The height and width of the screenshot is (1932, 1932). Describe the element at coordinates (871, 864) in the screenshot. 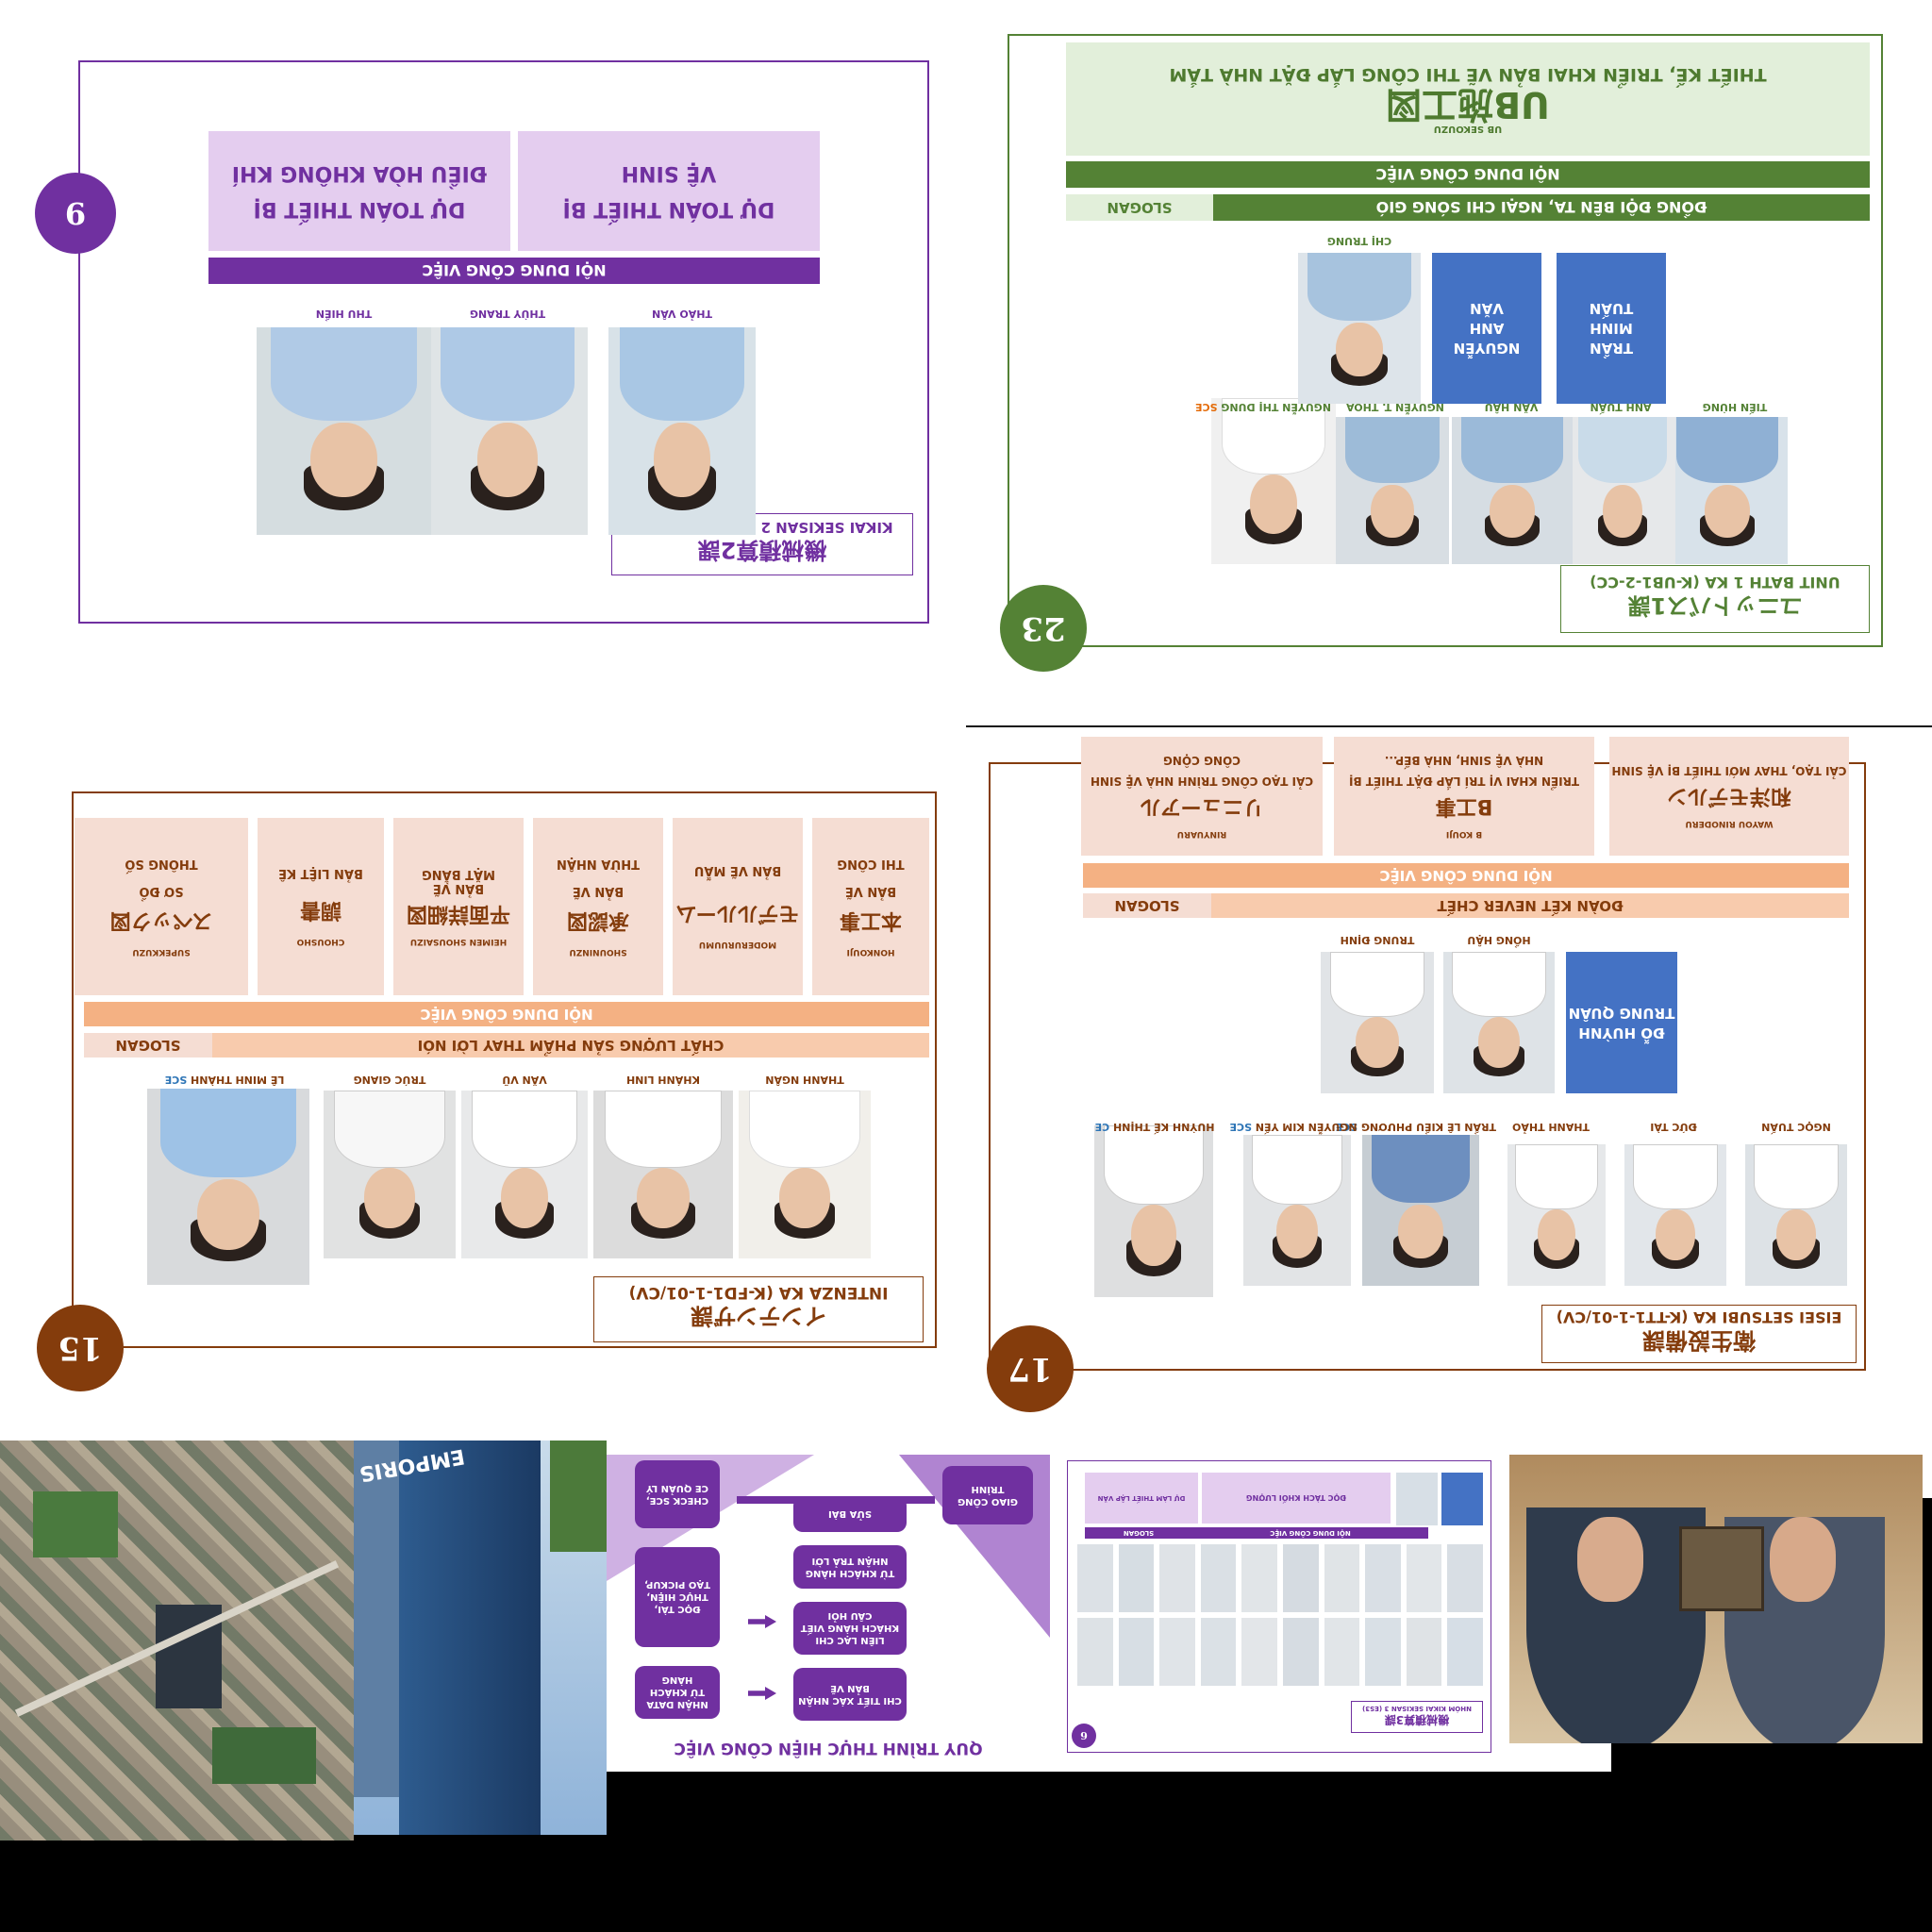

I see `tile-line: THI CÔNG` at that location.